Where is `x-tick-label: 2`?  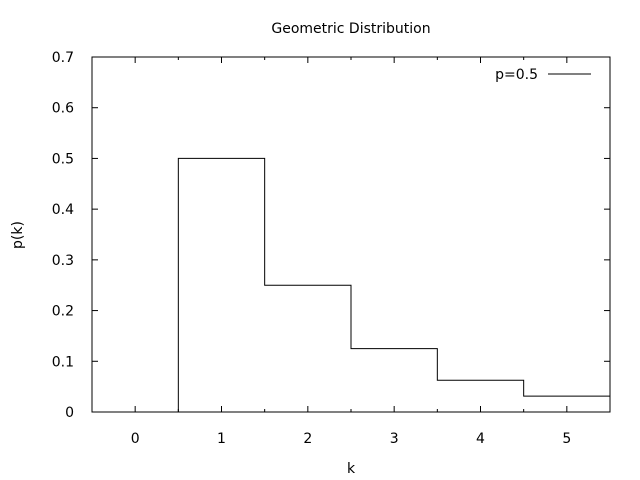
x-tick-label: 2 is located at coordinates (307, 439).